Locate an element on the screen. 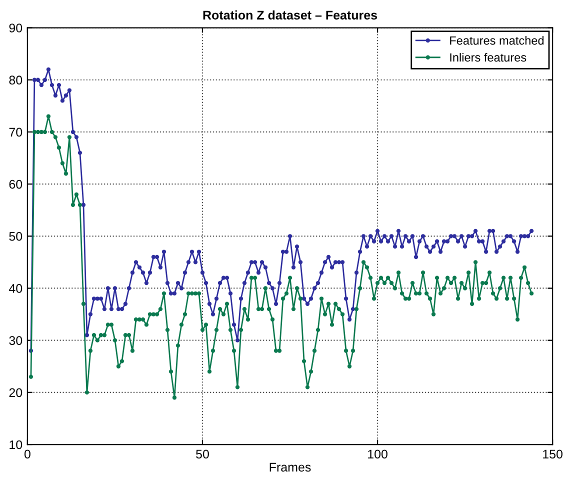  x-tick-label: 0 is located at coordinates (27, 454).